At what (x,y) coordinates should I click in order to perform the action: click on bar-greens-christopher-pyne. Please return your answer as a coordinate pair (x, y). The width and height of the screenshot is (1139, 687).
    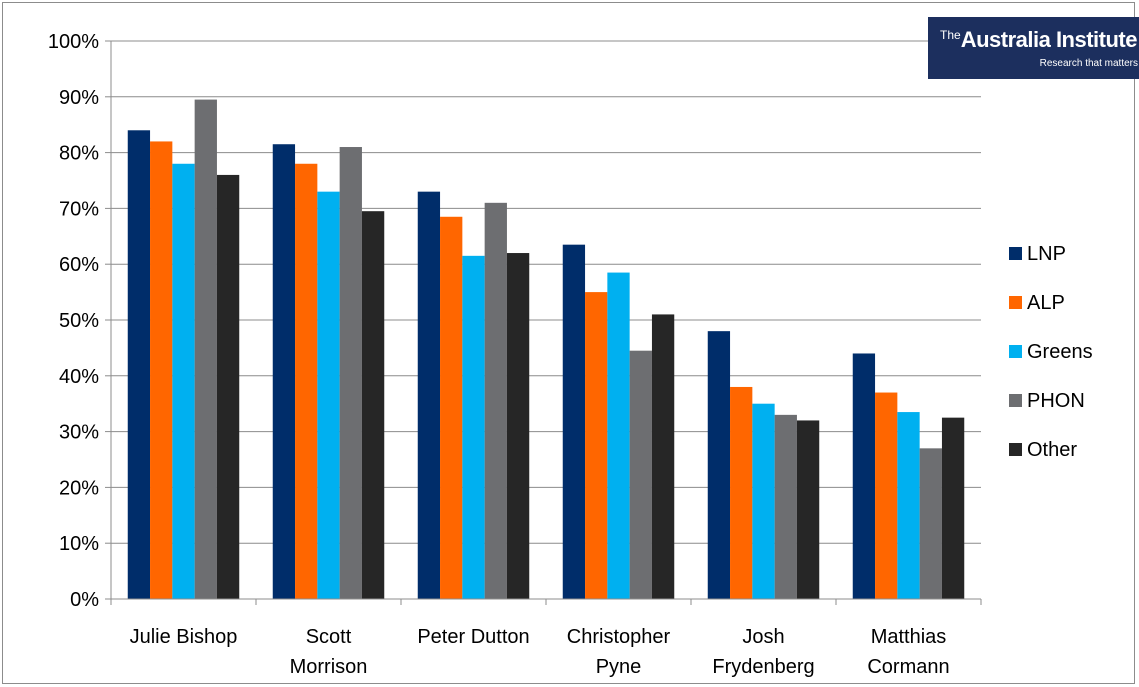
    Looking at the image, I should click on (618, 435).